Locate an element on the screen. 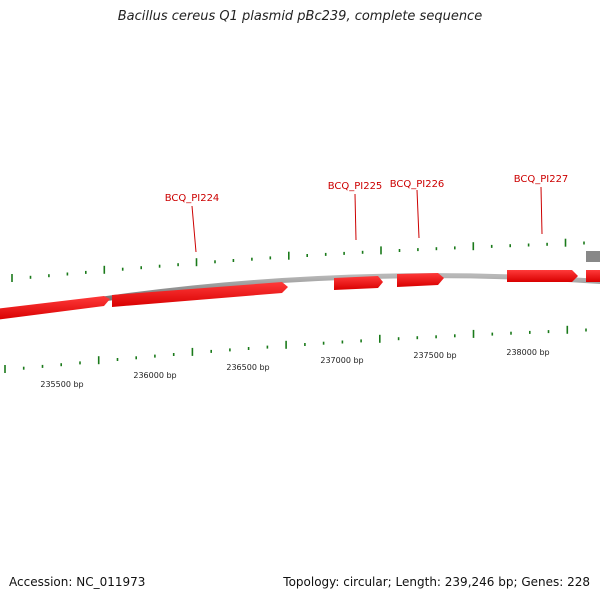 This screenshot has width=600, height=600. gene-label-bcq-pi225: BCQ_PI225 is located at coordinates (355, 186).